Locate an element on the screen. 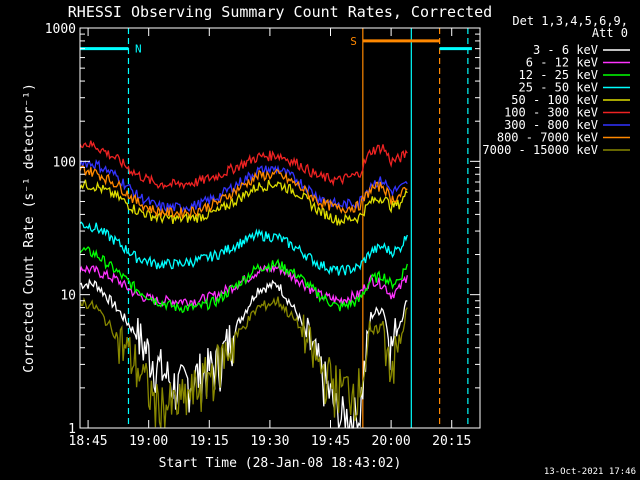 This screenshot has width=640, height=480. y-axis-label: Corrected Count Rate (s⁻¹ detector⁻¹) is located at coordinates (29, 228).